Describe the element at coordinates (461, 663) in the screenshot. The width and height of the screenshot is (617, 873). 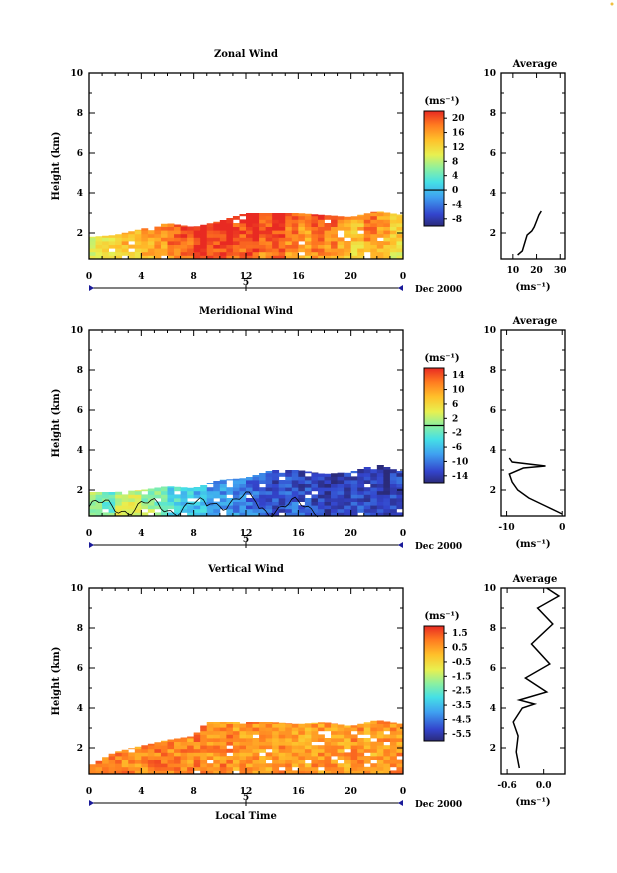
I see `colorbar-tick-label: -0.5` at that location.